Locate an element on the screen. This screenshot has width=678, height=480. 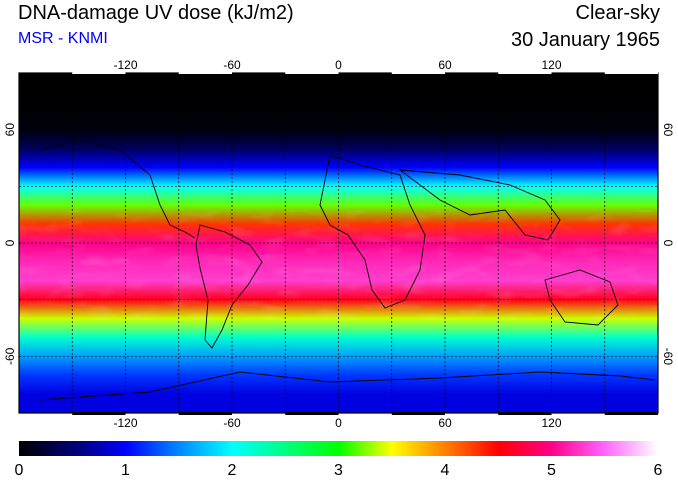
coastline-antarctica is located at coordinates (347, 386).